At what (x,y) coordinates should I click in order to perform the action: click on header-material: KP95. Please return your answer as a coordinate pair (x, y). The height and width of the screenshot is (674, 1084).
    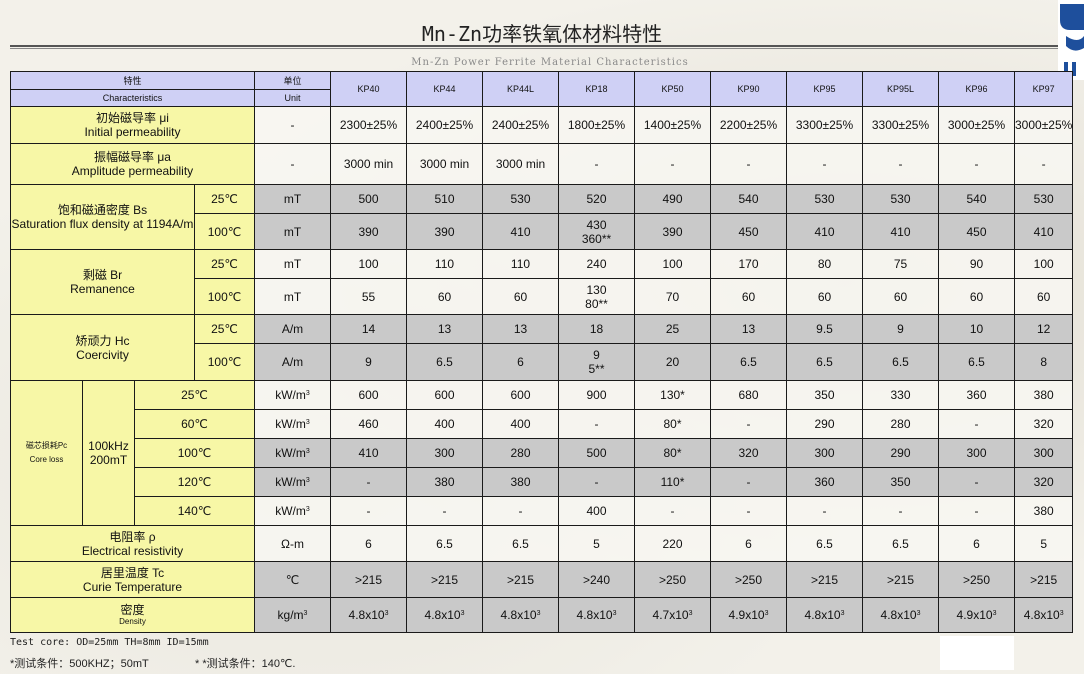
    Looking at the image, I should click on (824, 89).